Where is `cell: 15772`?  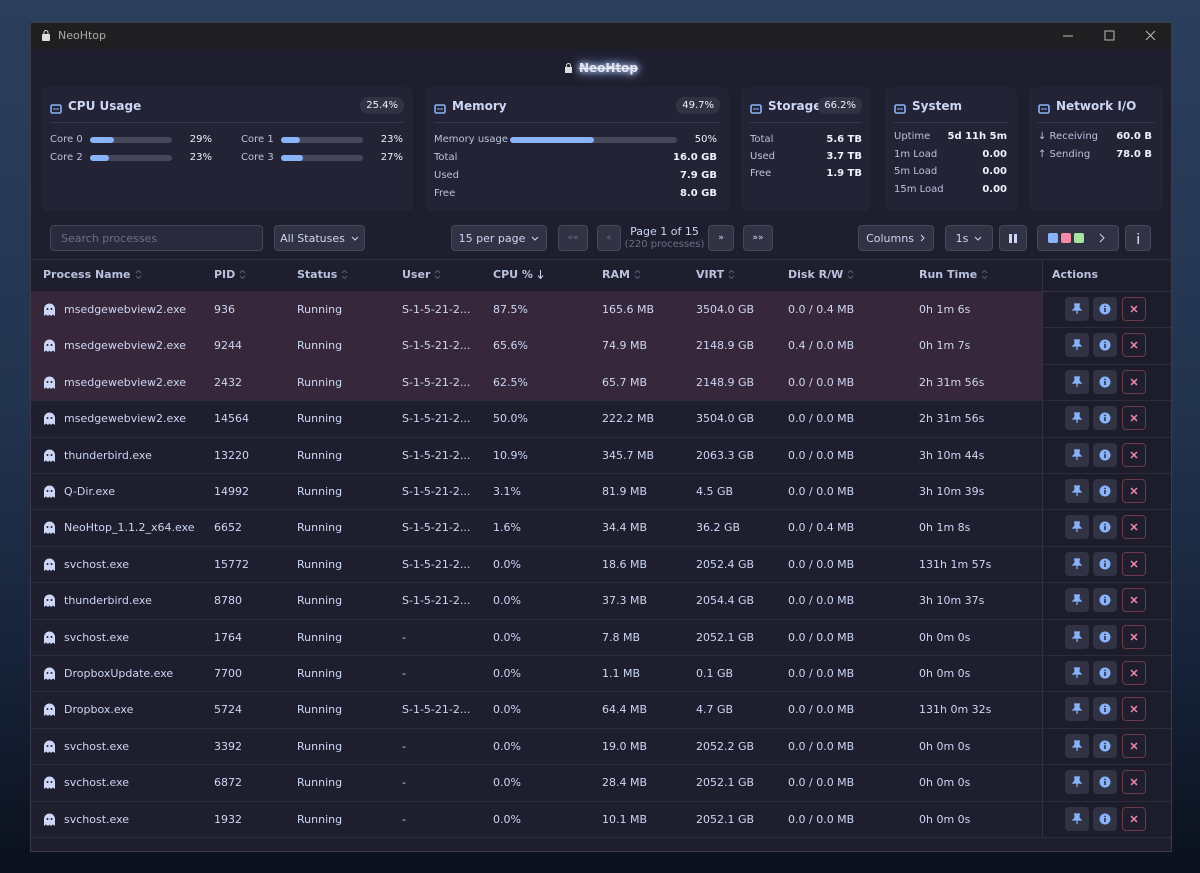
cell: 15772 is located at coordinates (231, 564).